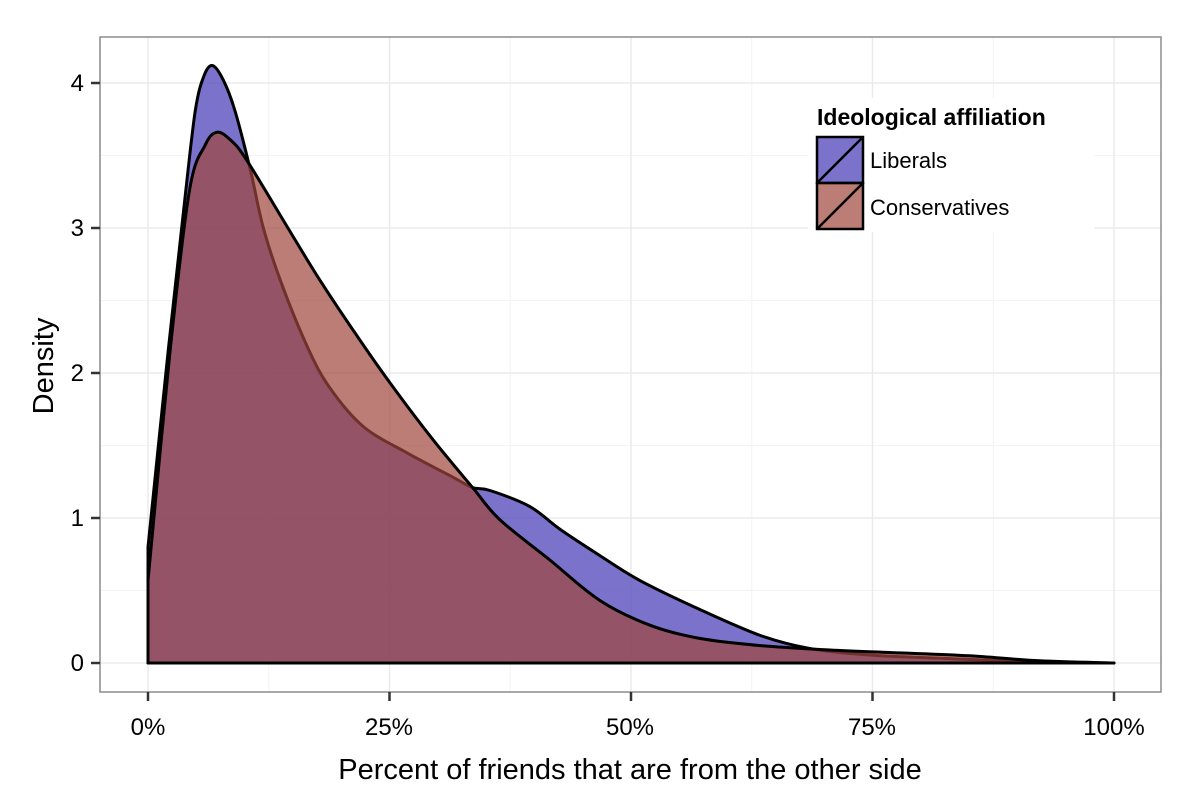 The height and width of the screenshot is (799, 1200). What do you see at coordinates (931, 117) in the screenshot?
I see `legend-title: Ideological affiliation` at bounding box center [931, 117].